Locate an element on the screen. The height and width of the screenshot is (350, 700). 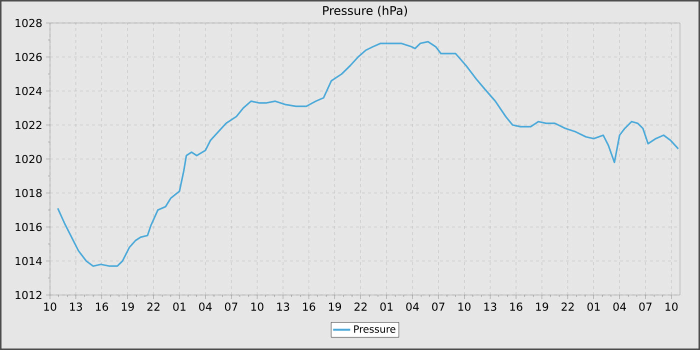
y-tick-label: 1020 is located at coordinates (29, 159).